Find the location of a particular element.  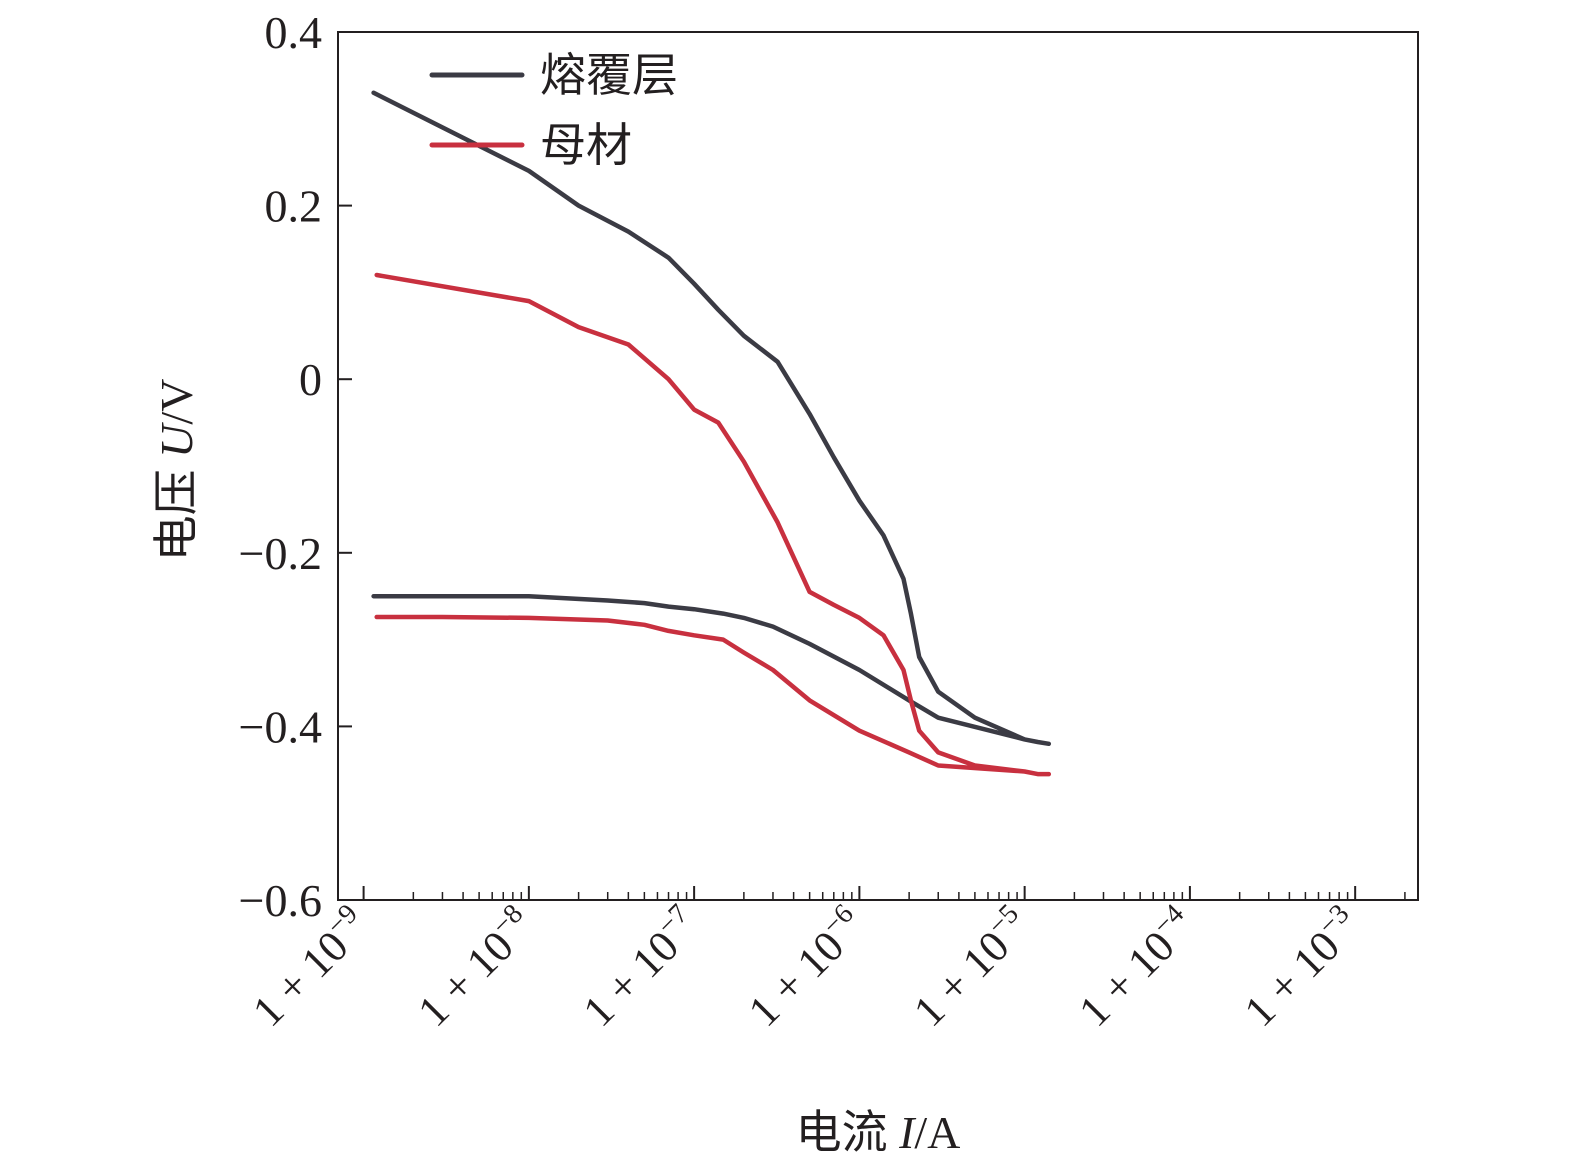

x-tick-label-text: 1 + 10−3 is located at coordinates (1302, 967).